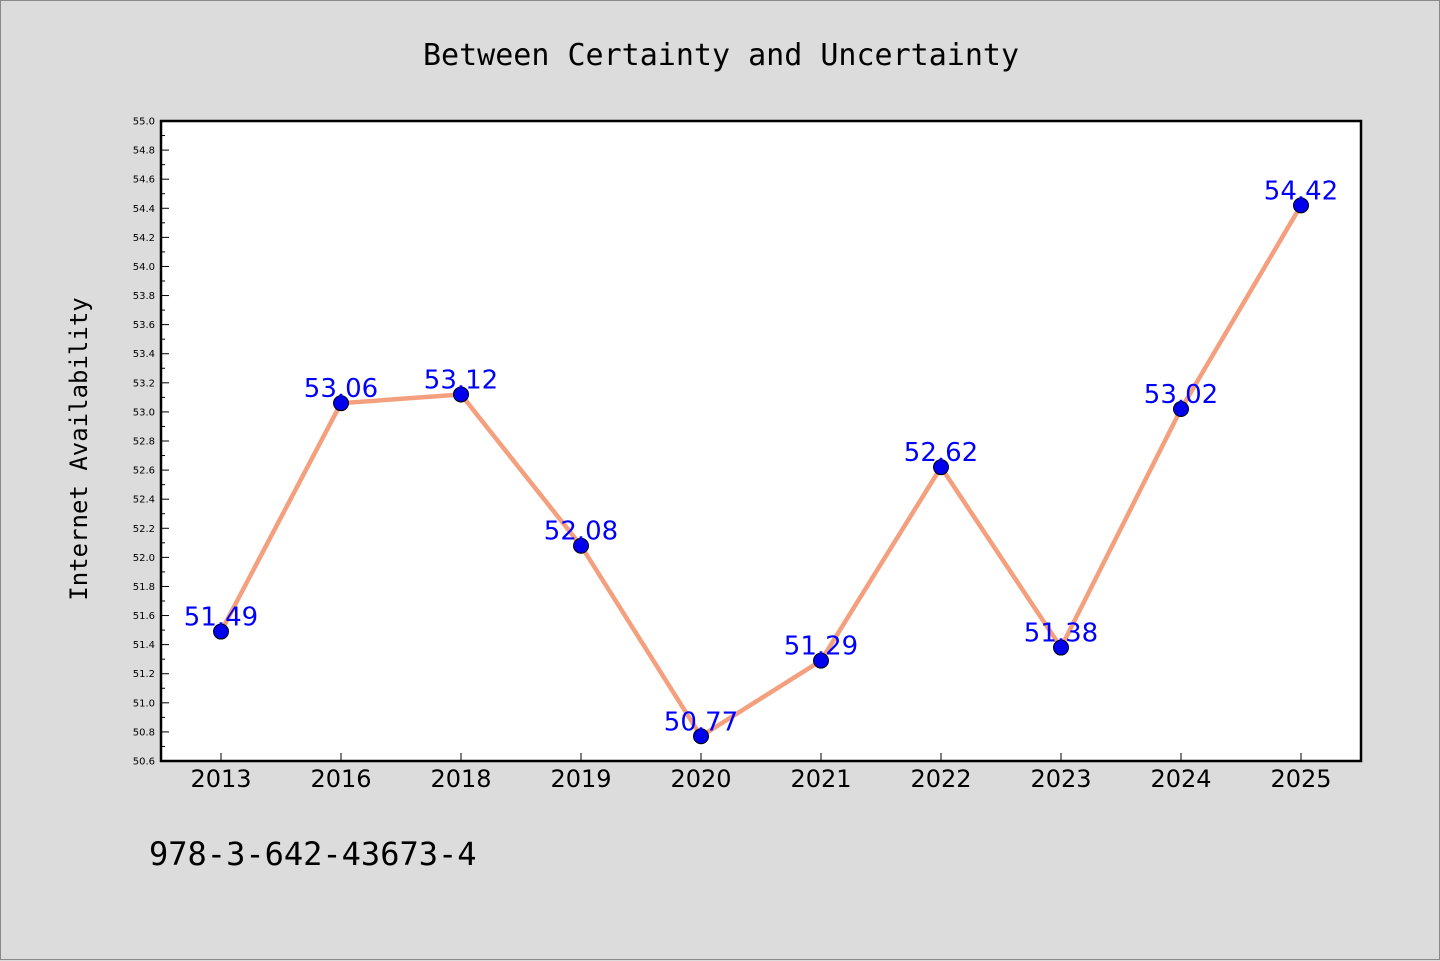 Image resolution: width=1440 pixels, height=961 pixels. I want to click on x-tick-label: 2019, so click(580, 779).